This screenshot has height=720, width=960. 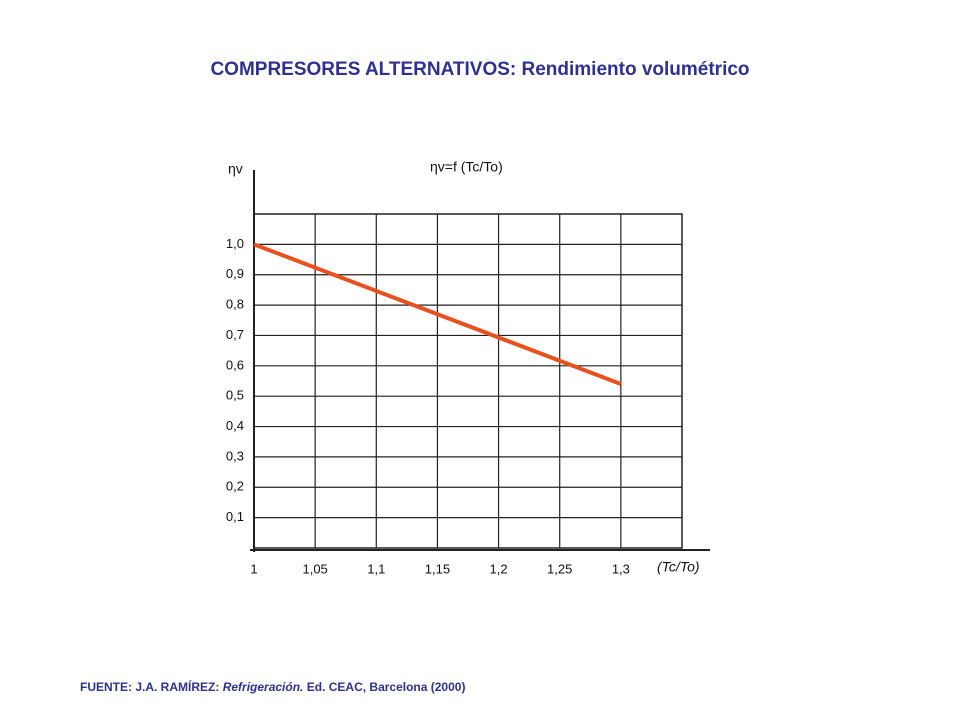 What do you see at coordinates (235, 273) in the screenshot?
I see `y-tick-label: 0,9` at bounding box center [235, 273].